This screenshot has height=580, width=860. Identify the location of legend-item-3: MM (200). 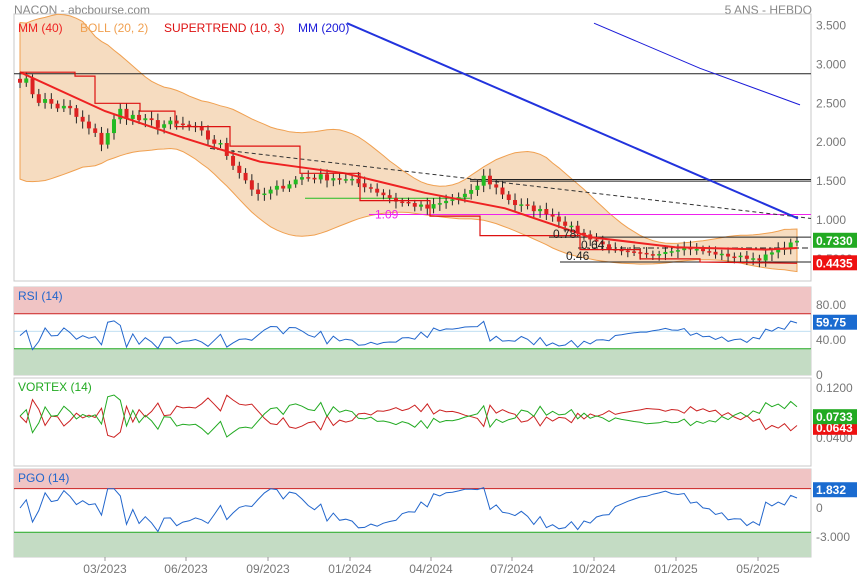
(323, 28).